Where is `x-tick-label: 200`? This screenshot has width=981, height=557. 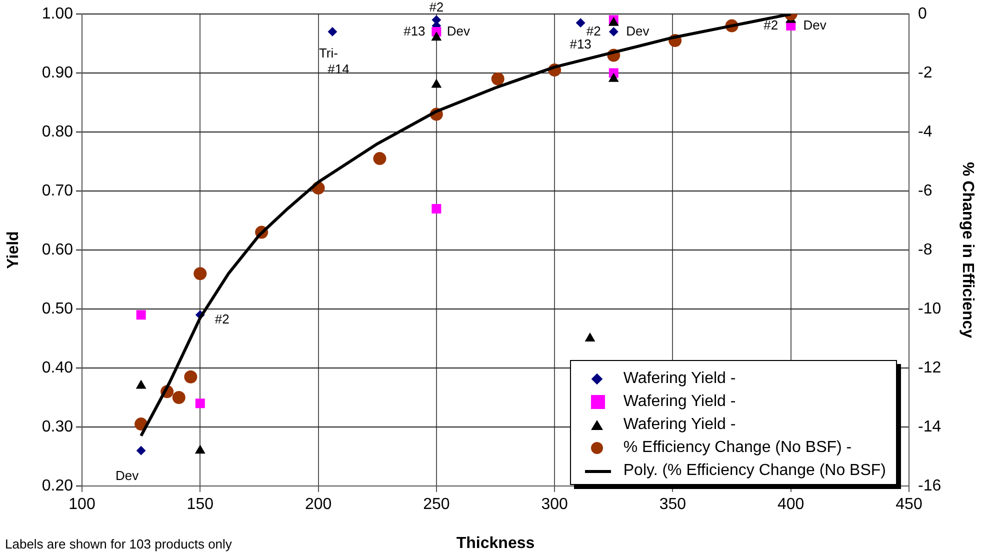 x-tick-label: 200 is located at coordinates (318, 505).